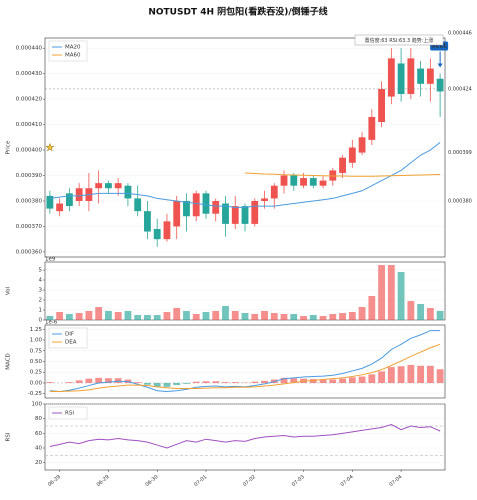  What do you see at coordinates (41, 321) in the screenshot?
I see `y-tick-label: 0` at bounding box center [41, 321].